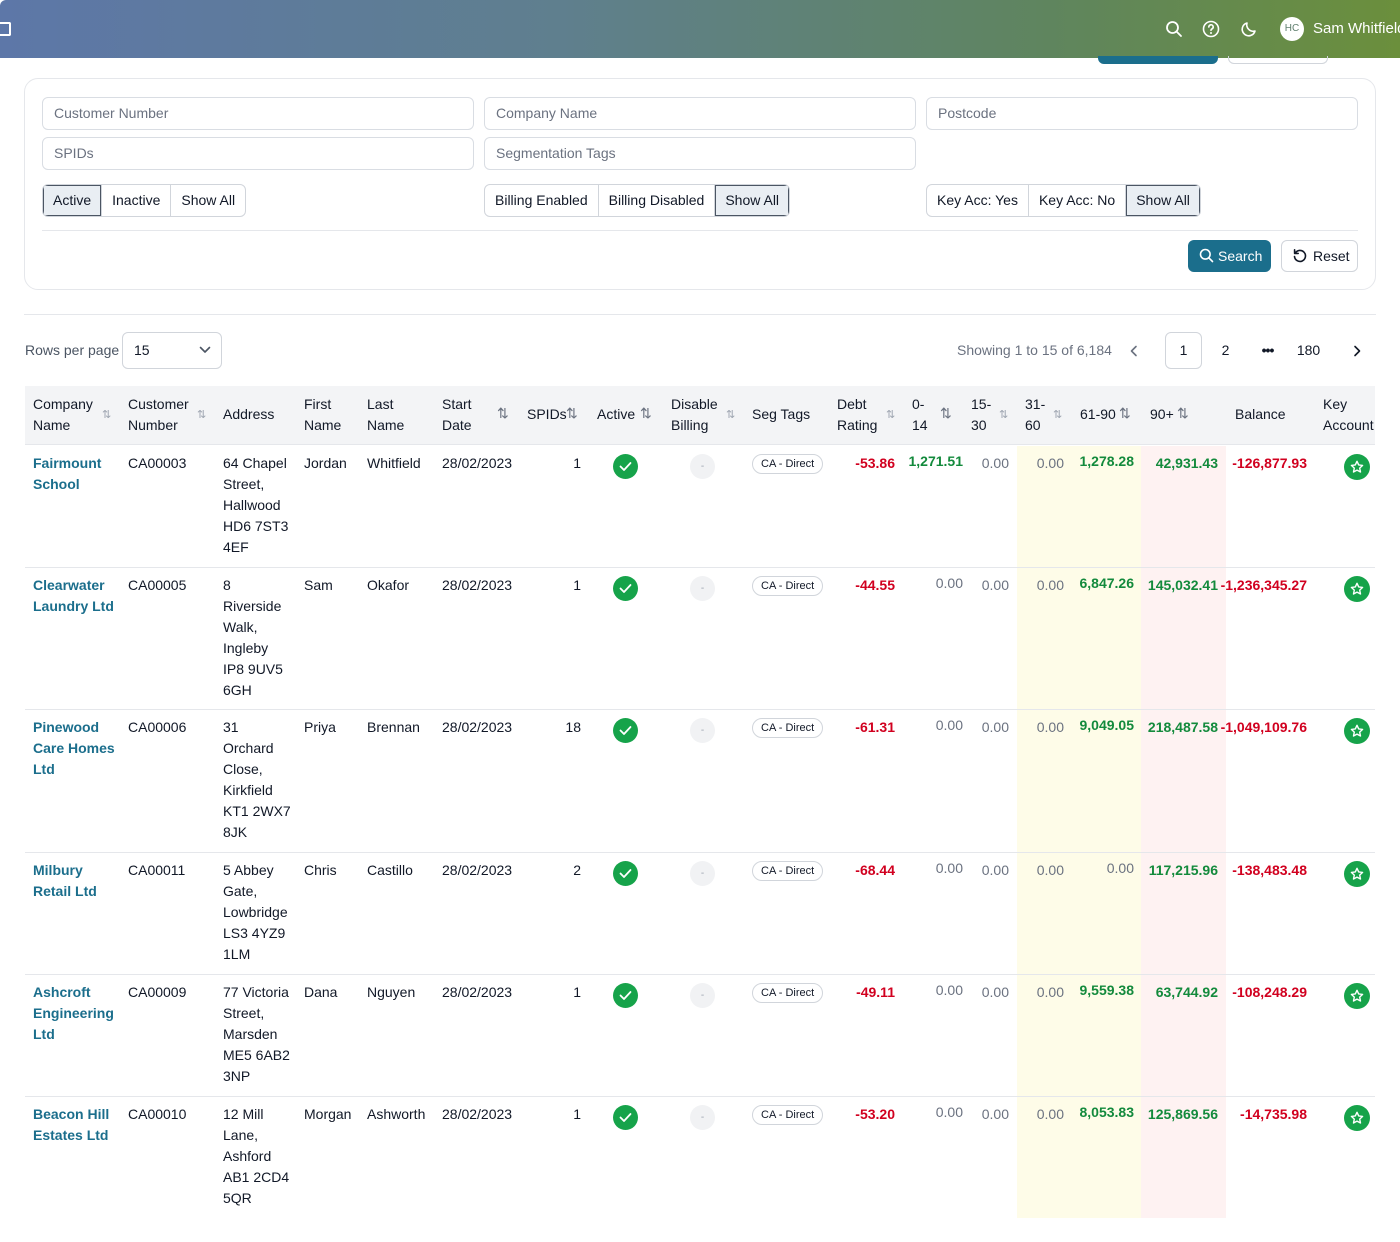 This screenshot has height=1242, width=1400. What do you see at coordinates (256, 505) in the screenshot?
I see `address: 64 Chapel Street, Hallwood HD6 7ST3 4EF` at bounding box center [256, 505].